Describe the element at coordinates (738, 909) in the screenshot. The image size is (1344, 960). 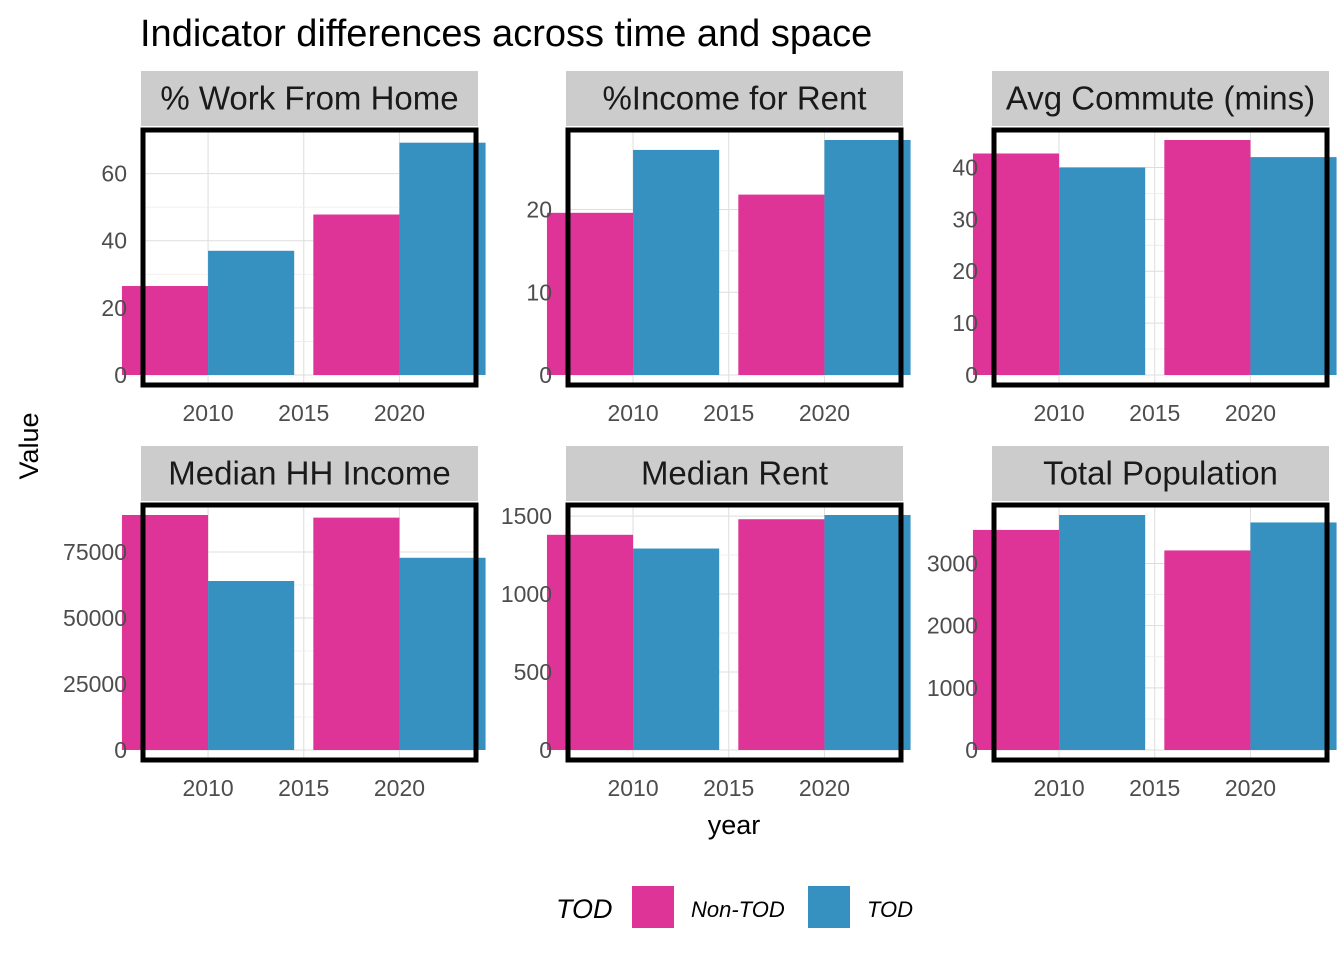
I see `legend-label-non-tod: Non-TOD` at that location.